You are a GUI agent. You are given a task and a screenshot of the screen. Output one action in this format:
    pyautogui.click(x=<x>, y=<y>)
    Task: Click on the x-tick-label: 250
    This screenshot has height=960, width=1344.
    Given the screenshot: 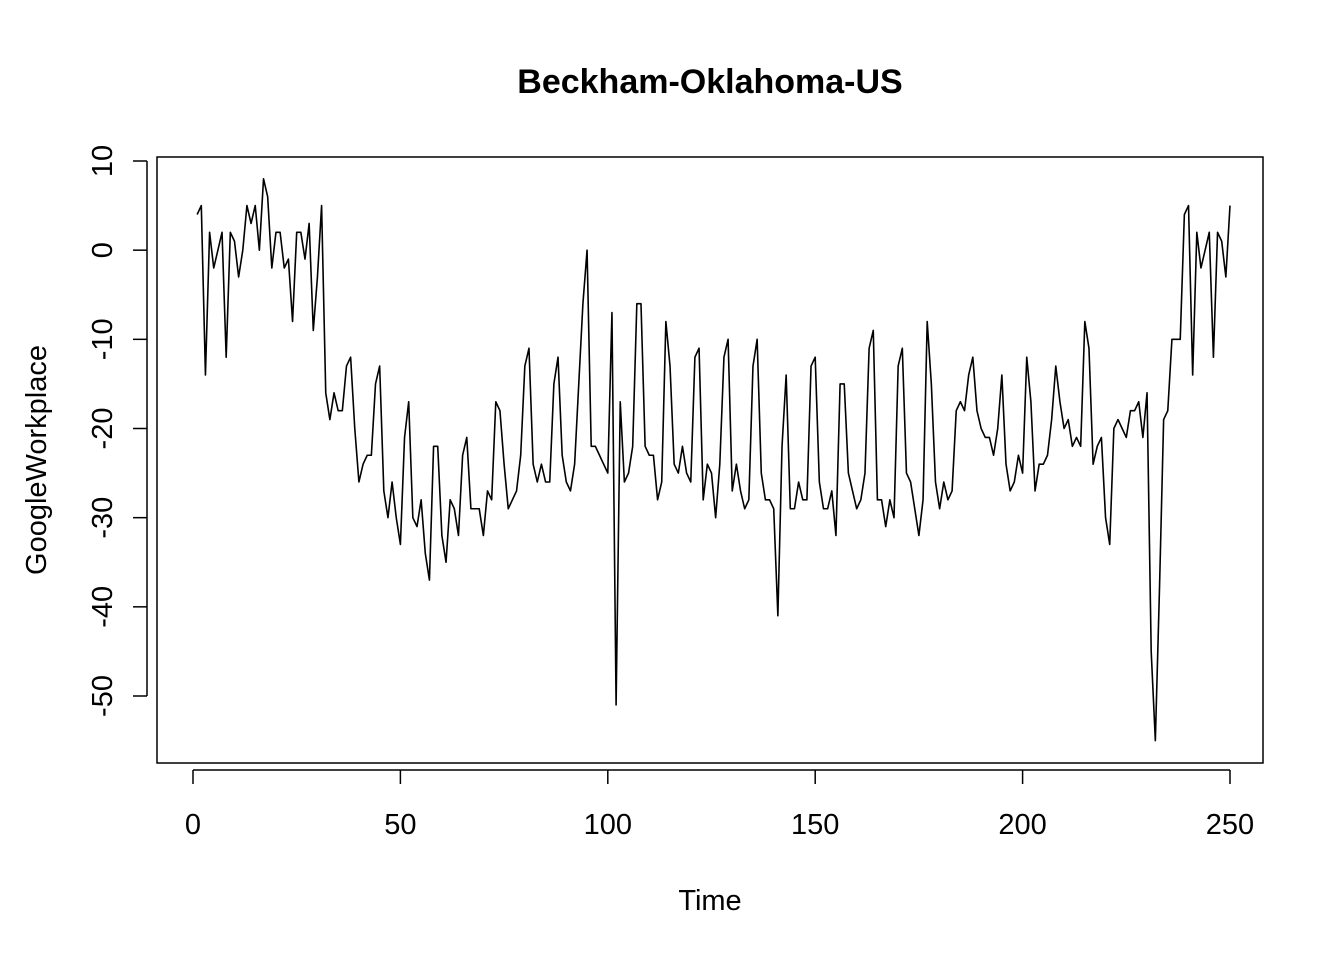 What is the action you would take?
    pyautogui.click(x=1230, y=825)
    